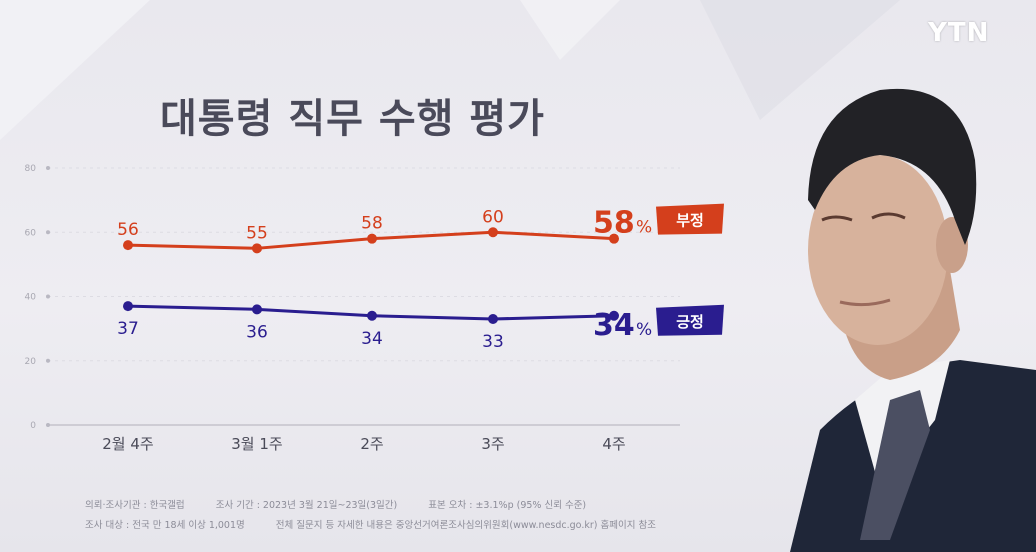 Image resolution: width=1036 pixels, height=552 pixels. I want to click on y-tick-label: 0, so click(33, 426).